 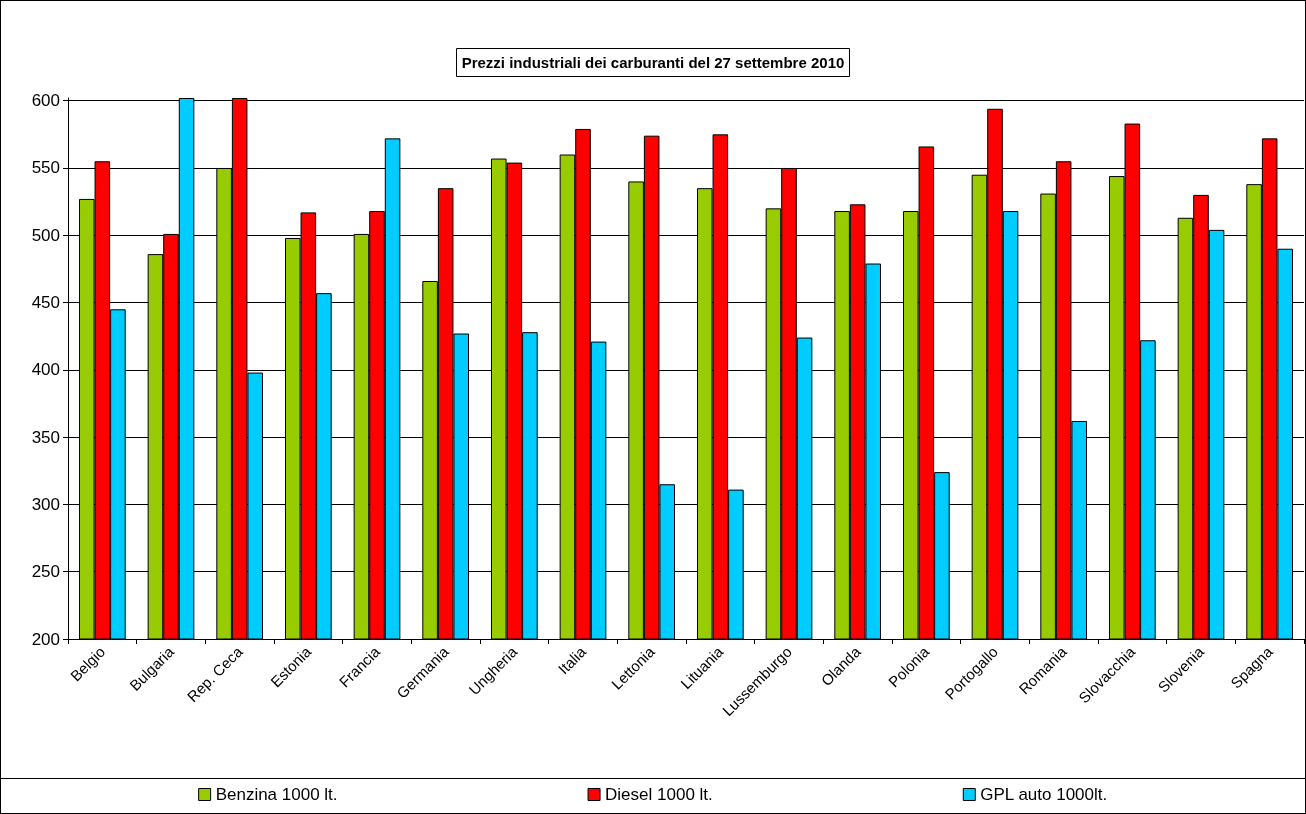 I want to click on y-tick-label: 550, so click(x=45, y=168).